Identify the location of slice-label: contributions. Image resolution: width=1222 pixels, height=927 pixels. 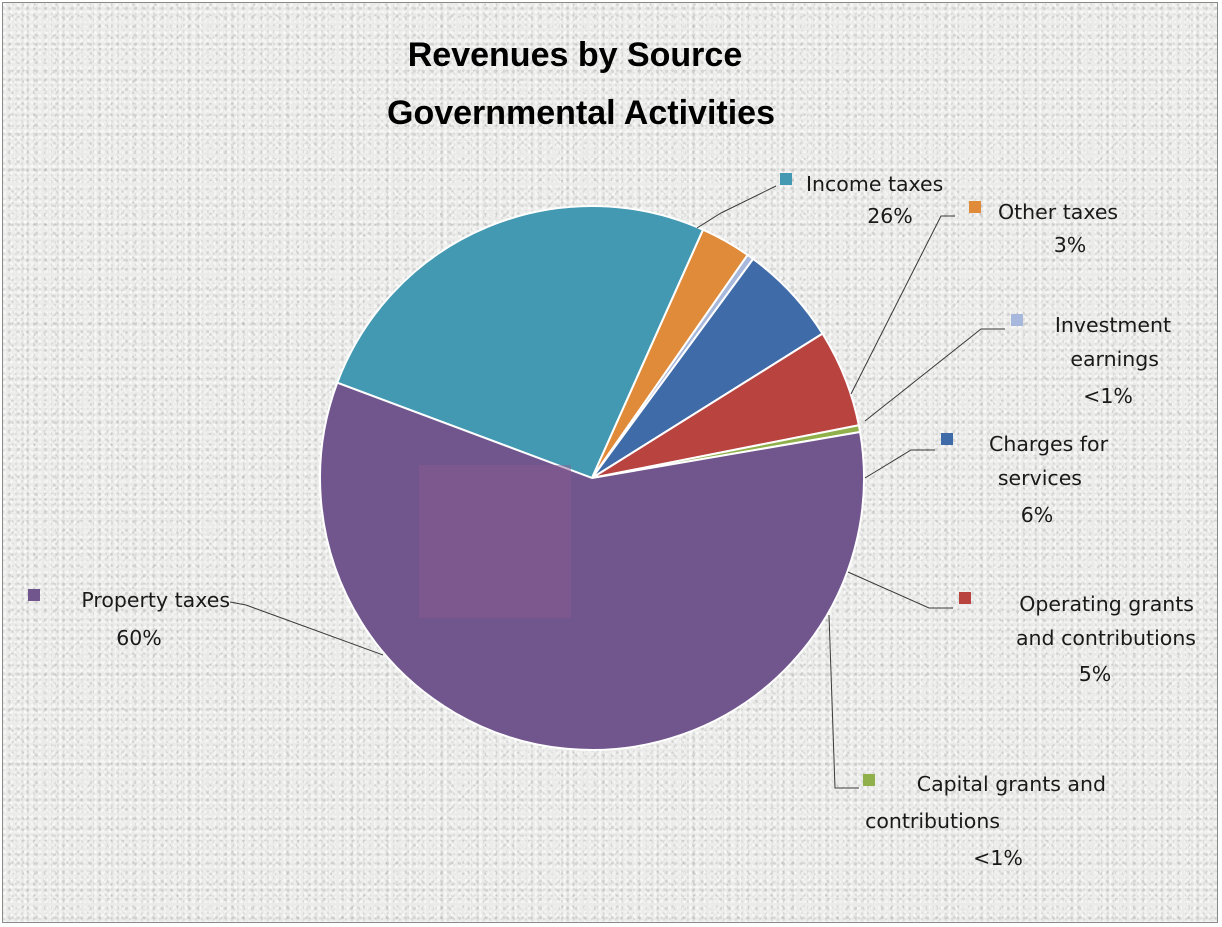
(932, 821).